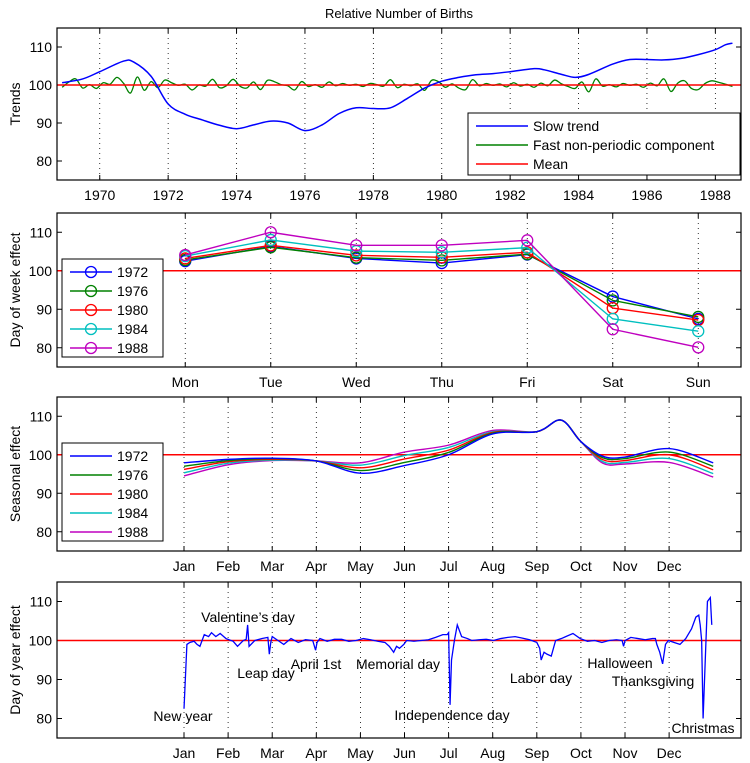 The image size is (750, 763). I want to click on x-tick-label: Aug, so click(492, 566).